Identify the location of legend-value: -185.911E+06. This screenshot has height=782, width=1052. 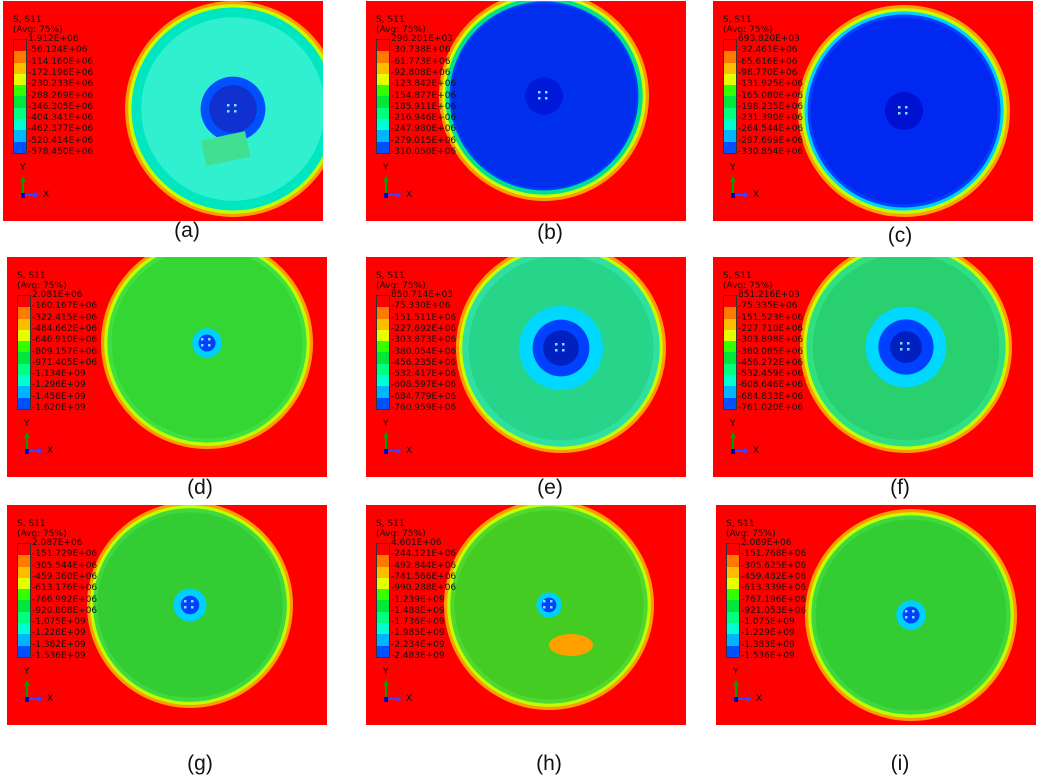
(424, 106).